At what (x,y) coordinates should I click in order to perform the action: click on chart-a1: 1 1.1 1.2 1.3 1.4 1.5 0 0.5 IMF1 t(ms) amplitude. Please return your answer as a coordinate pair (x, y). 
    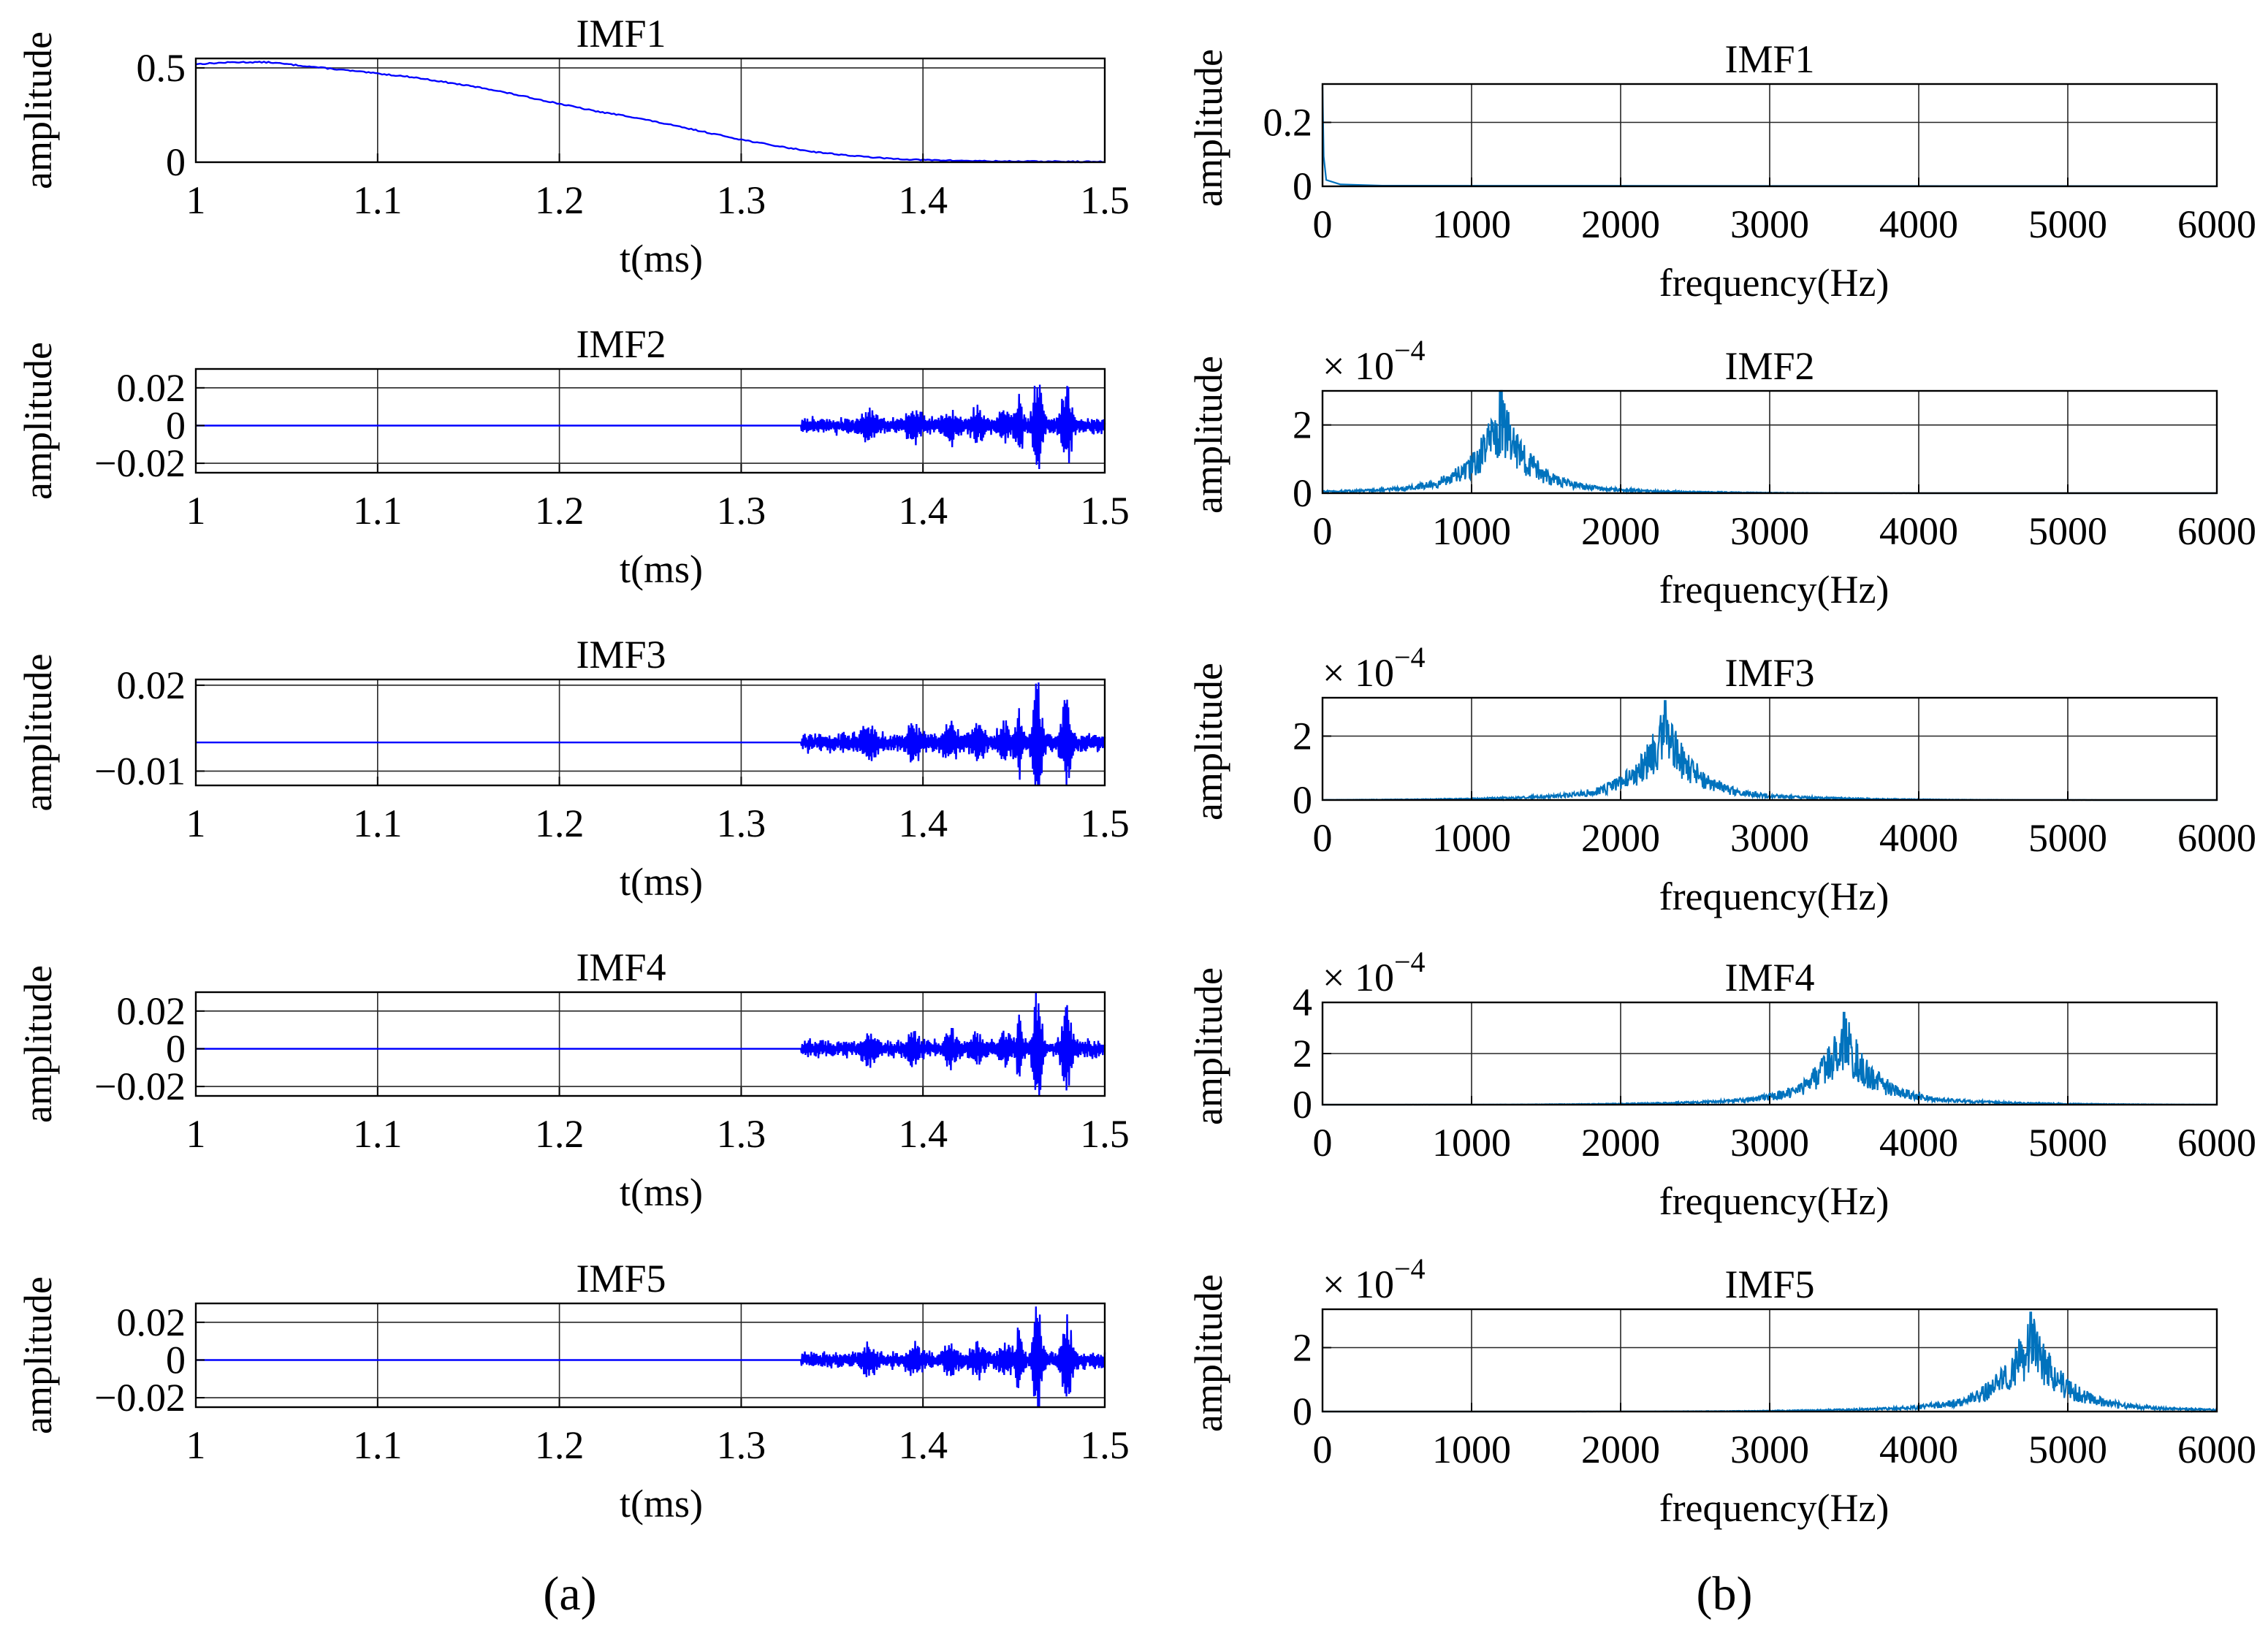
    Looking at the image, I should click on (573, 146).